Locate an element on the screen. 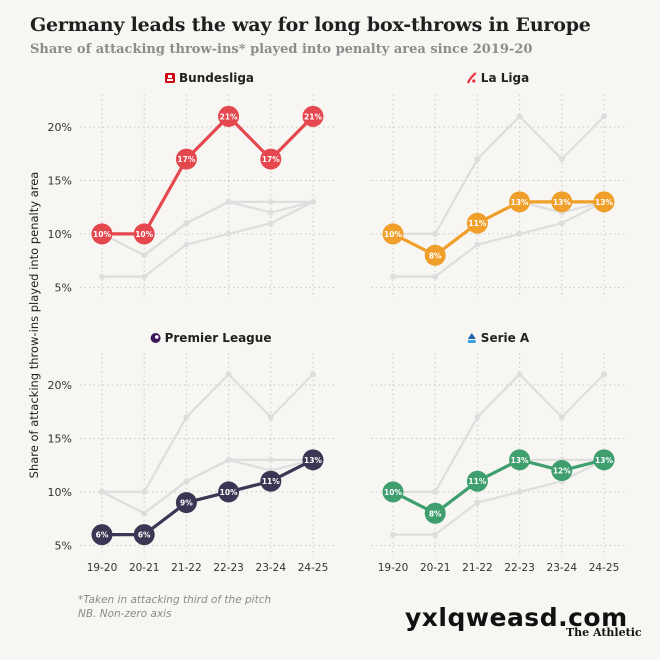  serie-a-icon is located at coordinates (471, 338).